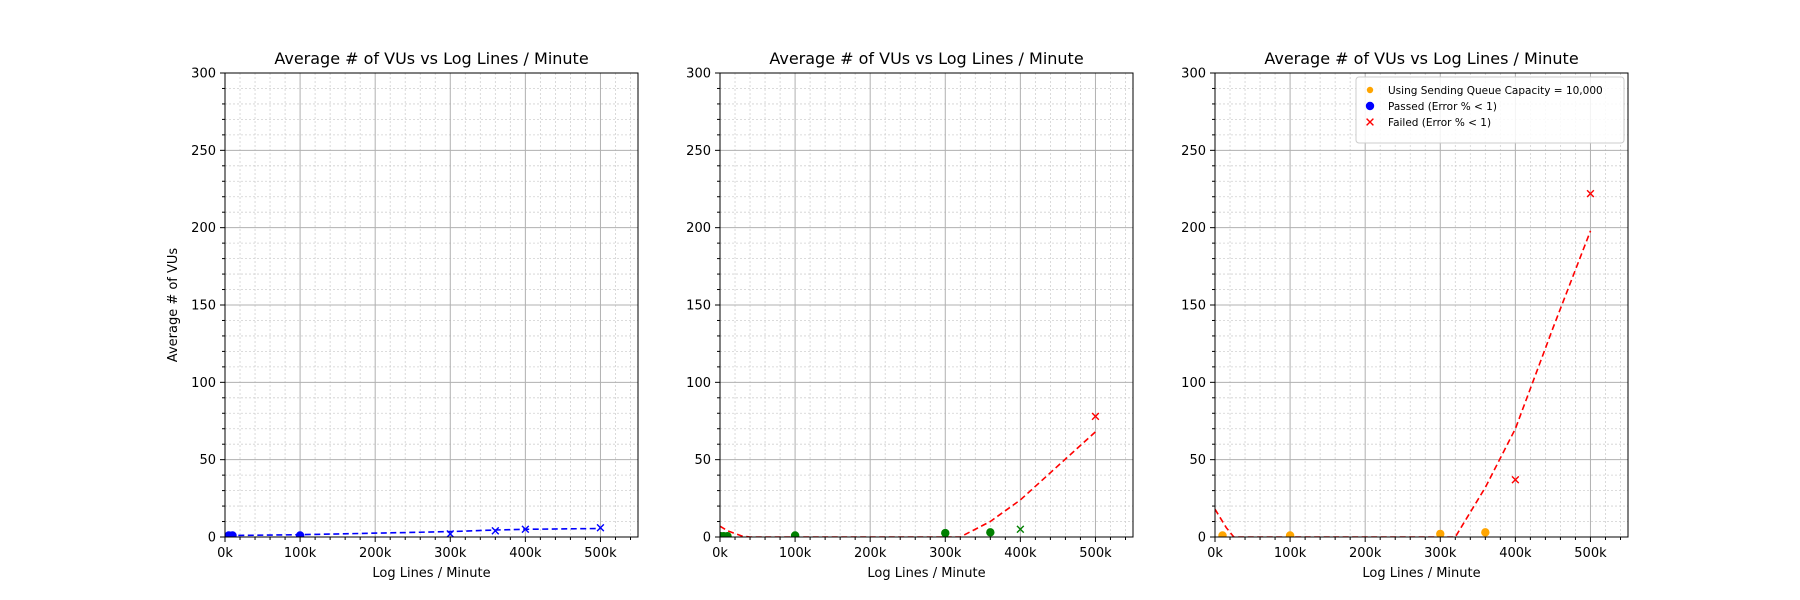 This screenshot has height=600, width=1800. I want to click on legend-box, so click(1490, 110).